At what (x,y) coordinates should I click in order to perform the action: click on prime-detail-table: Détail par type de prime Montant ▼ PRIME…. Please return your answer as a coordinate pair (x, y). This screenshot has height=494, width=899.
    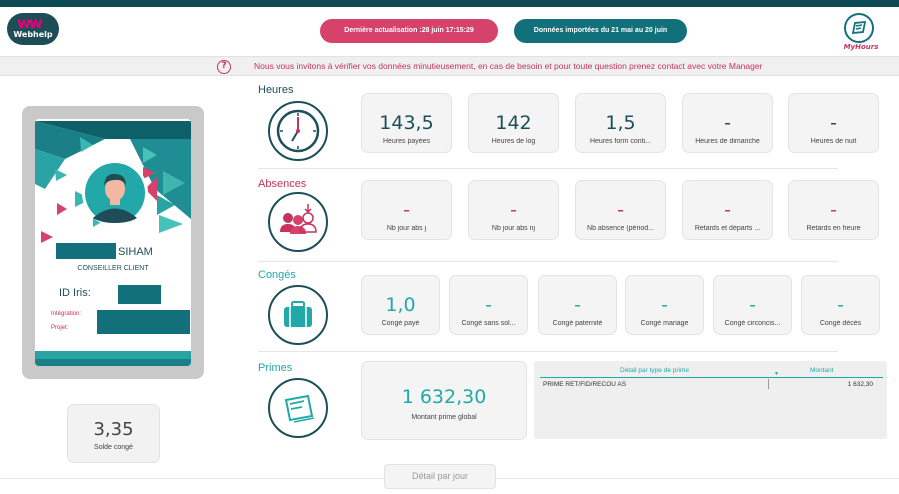
    Looking at the image, I should click on (710, 400).